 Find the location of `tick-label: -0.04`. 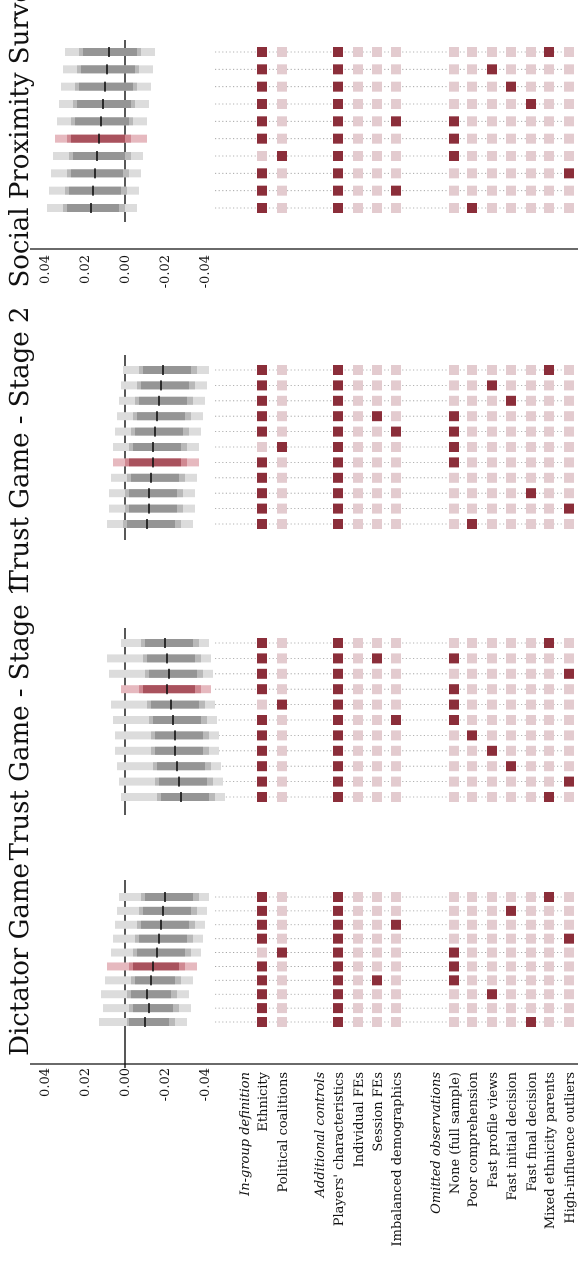

tick-label: -0.04 is located at coordinates (205, 1084).